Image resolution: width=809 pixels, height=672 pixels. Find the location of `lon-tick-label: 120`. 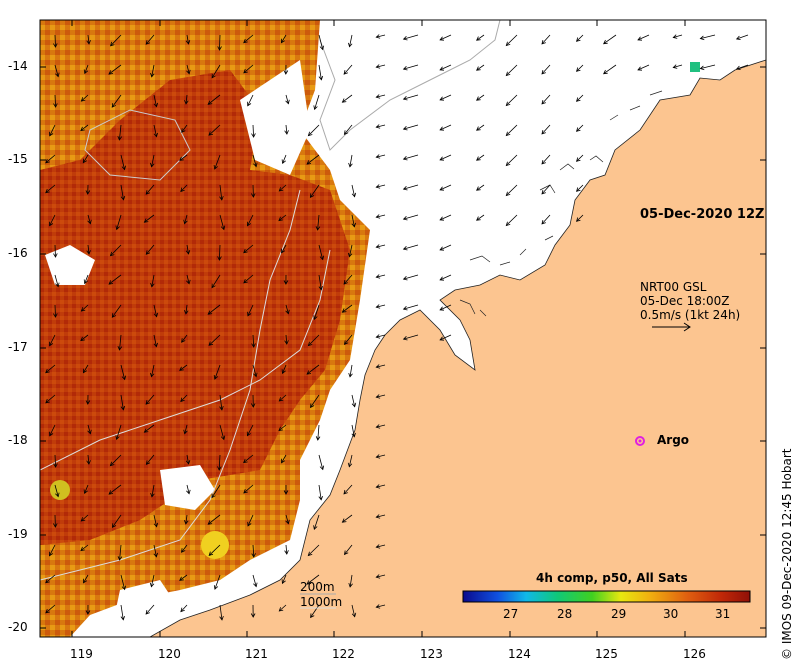

lon-tick-label: 120 is located at coordinates (169, 654).